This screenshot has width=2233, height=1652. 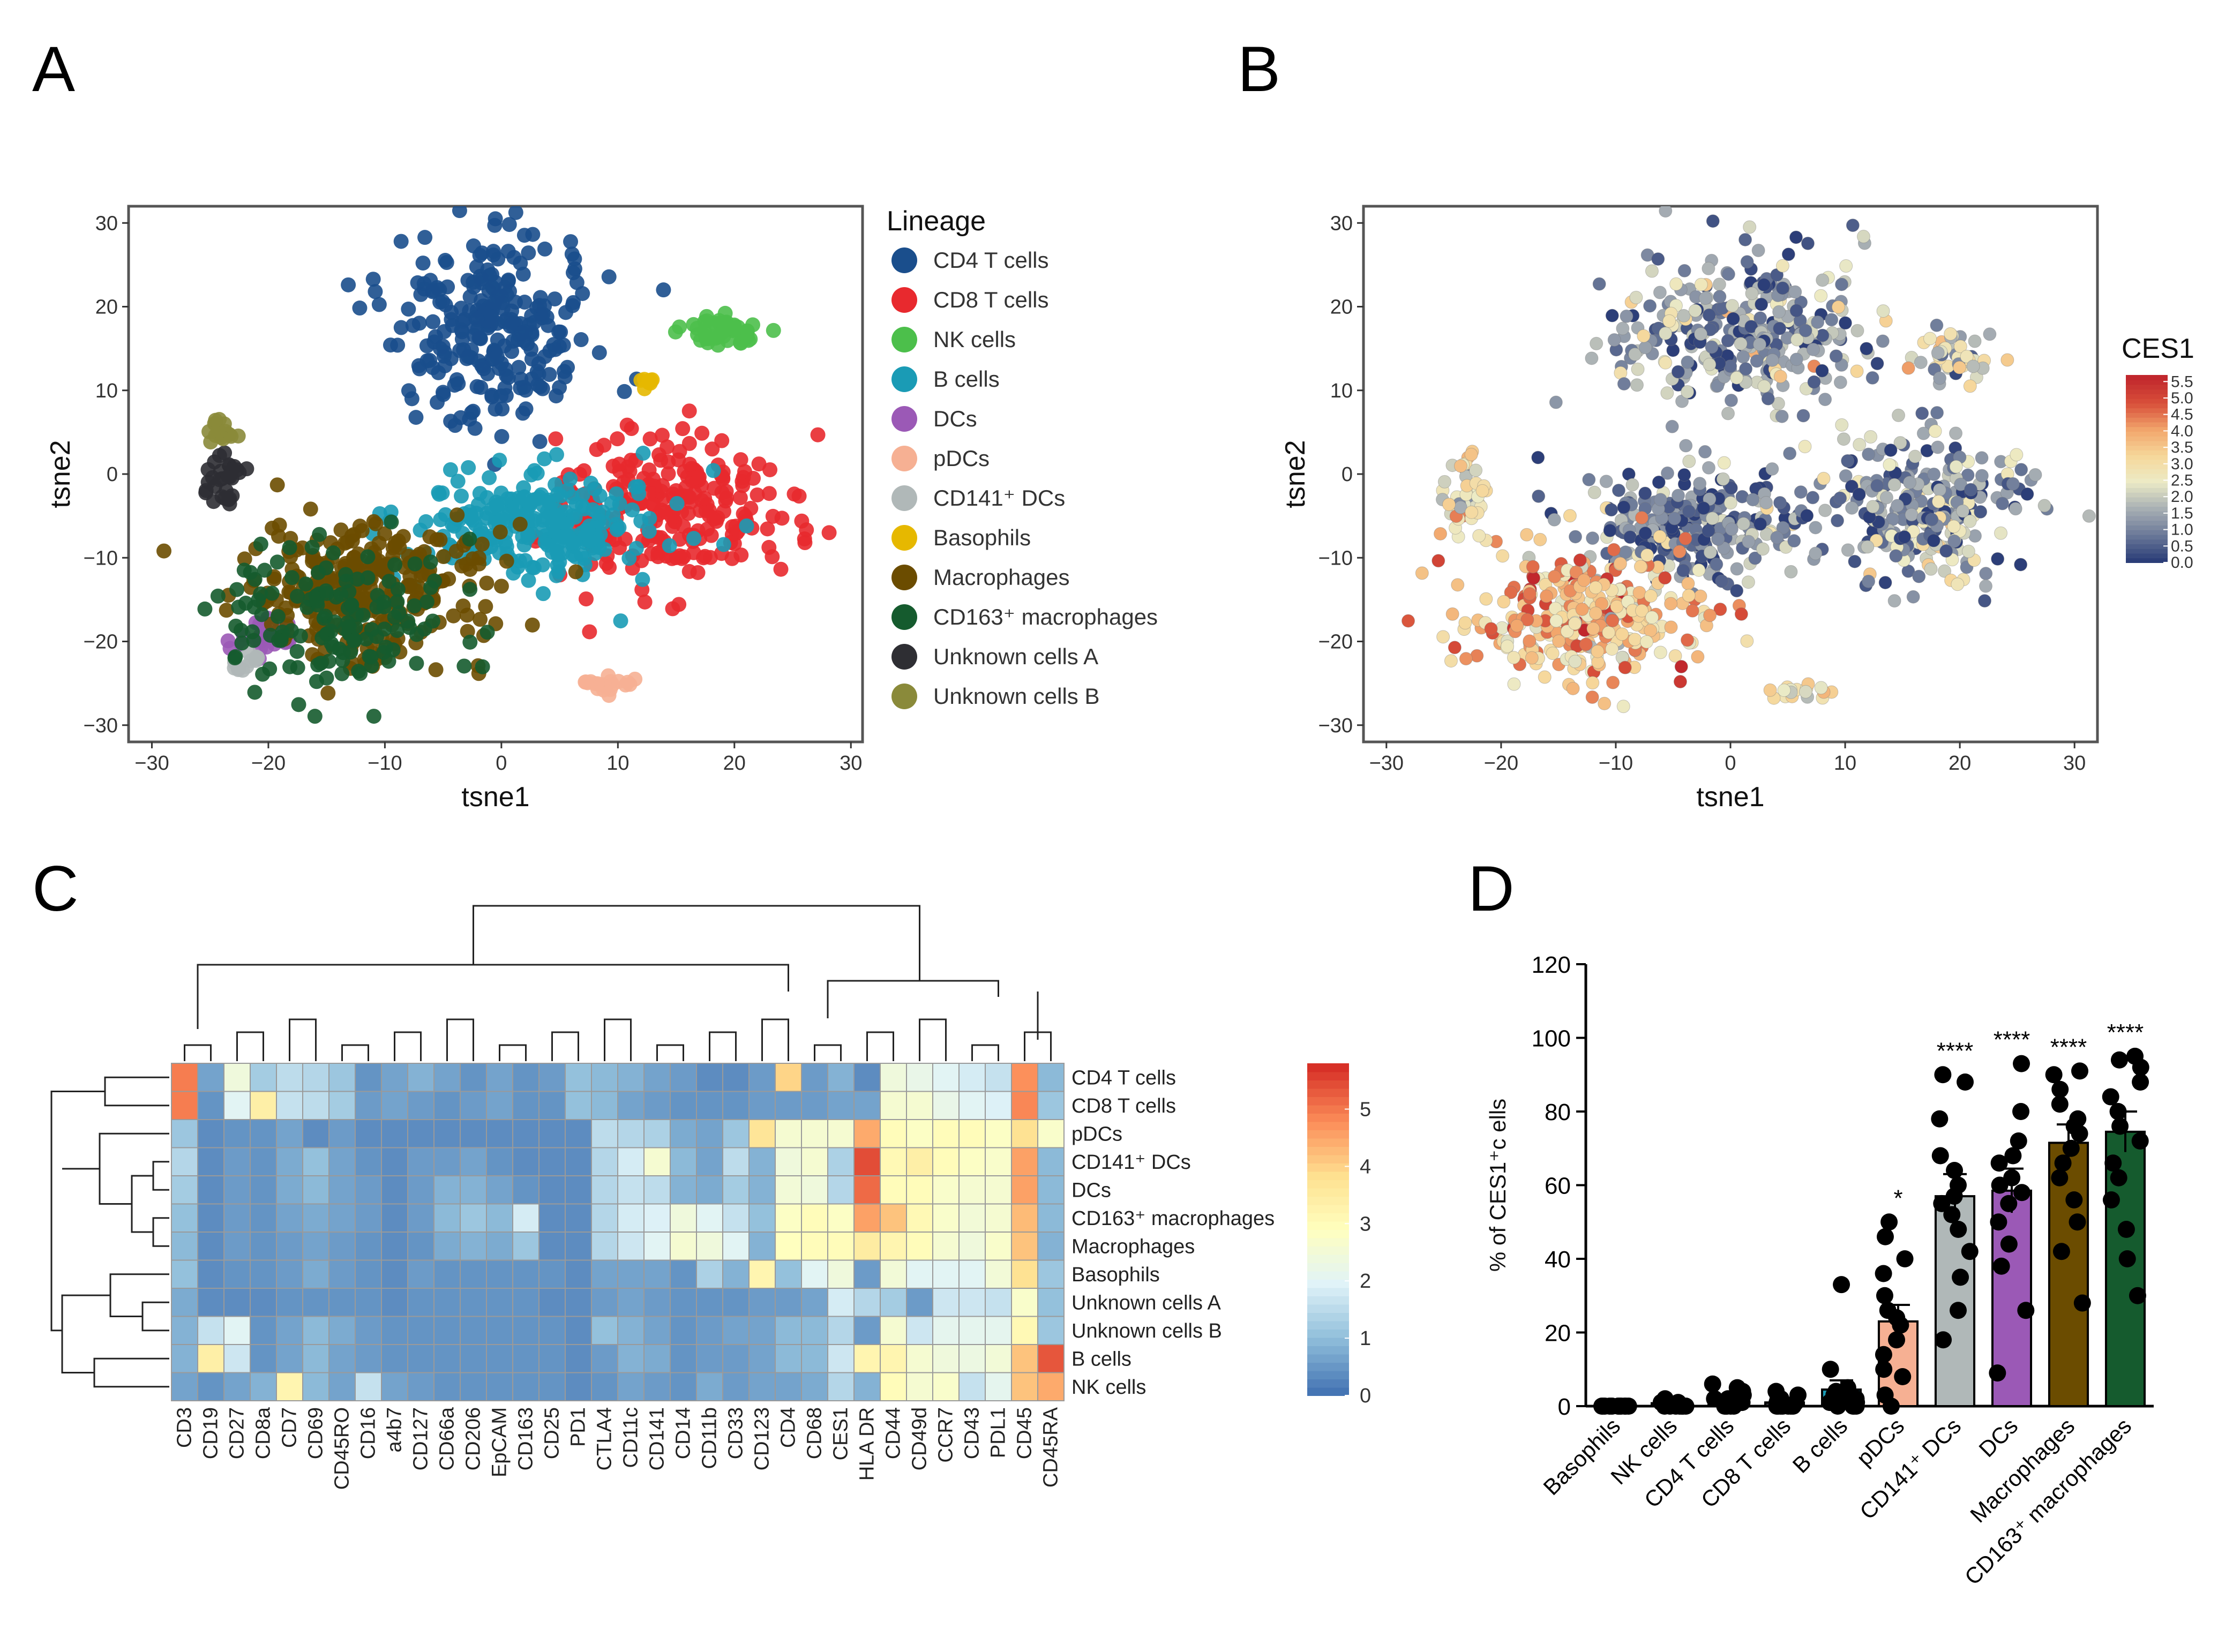 What do you see at coordinates (617, 763) in the screenshot?
I see `panel-a-xtick-label: 10` at bounding box center [617, 763].